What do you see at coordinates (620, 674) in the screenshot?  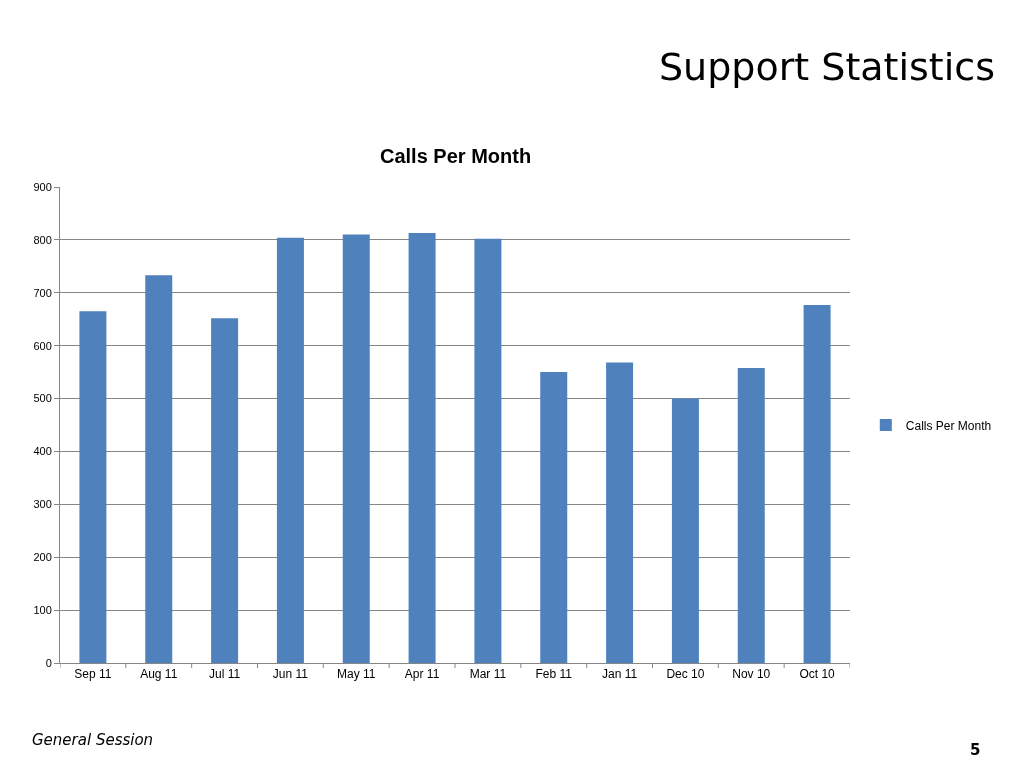 I see `x-tick-label: Jan 11` at bounding box center [620, 674].